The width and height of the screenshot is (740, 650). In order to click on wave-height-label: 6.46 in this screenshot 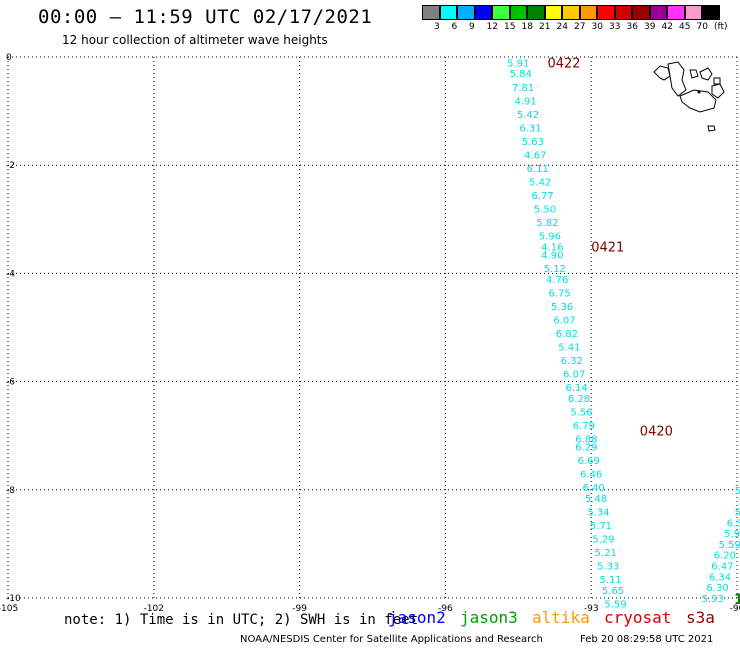, I will do `click(591, 475)`.